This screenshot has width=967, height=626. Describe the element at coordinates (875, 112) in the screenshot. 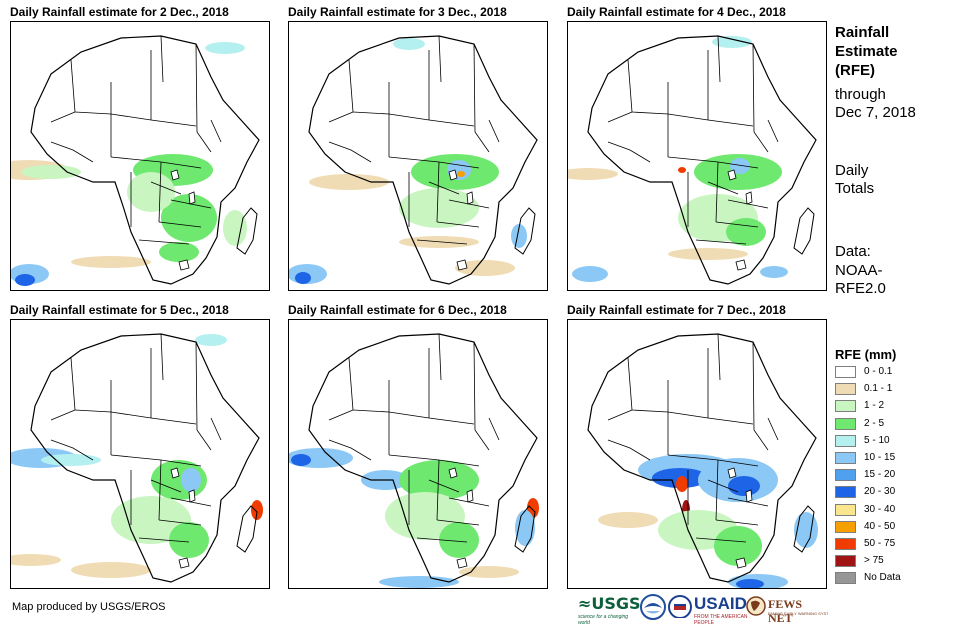

I see `through-date: Dec 7, 2018` at that location.